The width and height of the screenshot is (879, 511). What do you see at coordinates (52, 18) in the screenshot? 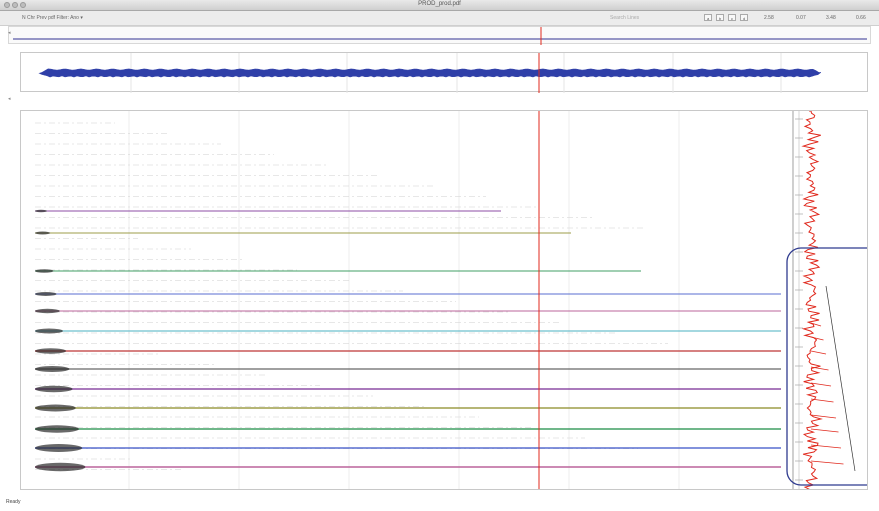
I see `toolbar-filter-text: N Chr Prev pdf Filter: Ano ▾` at bounding box center [52, 18].